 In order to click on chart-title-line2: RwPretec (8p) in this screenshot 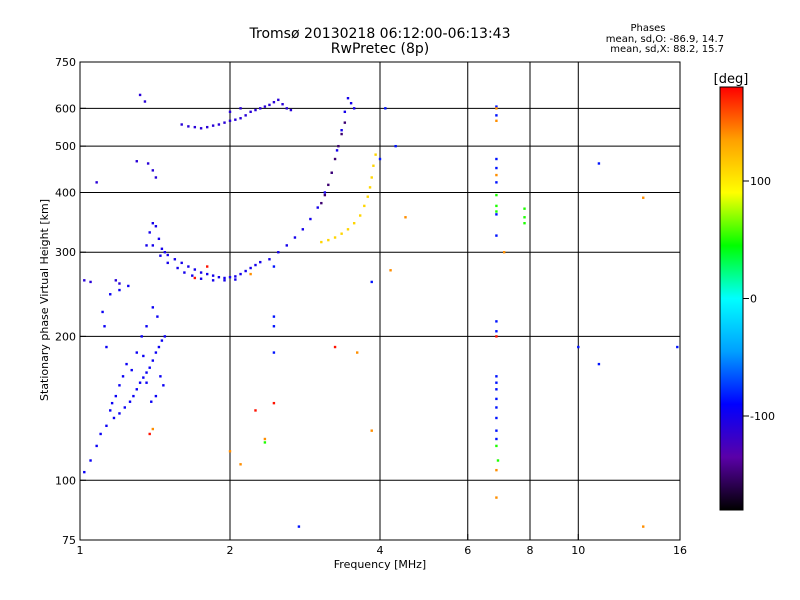, I will do `click(380, 49)`.